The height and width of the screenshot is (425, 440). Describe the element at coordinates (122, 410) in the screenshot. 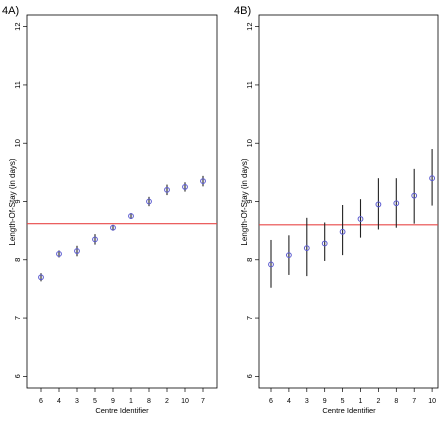

I see `x-axis-label-4a: Centre Identifier` at that location.